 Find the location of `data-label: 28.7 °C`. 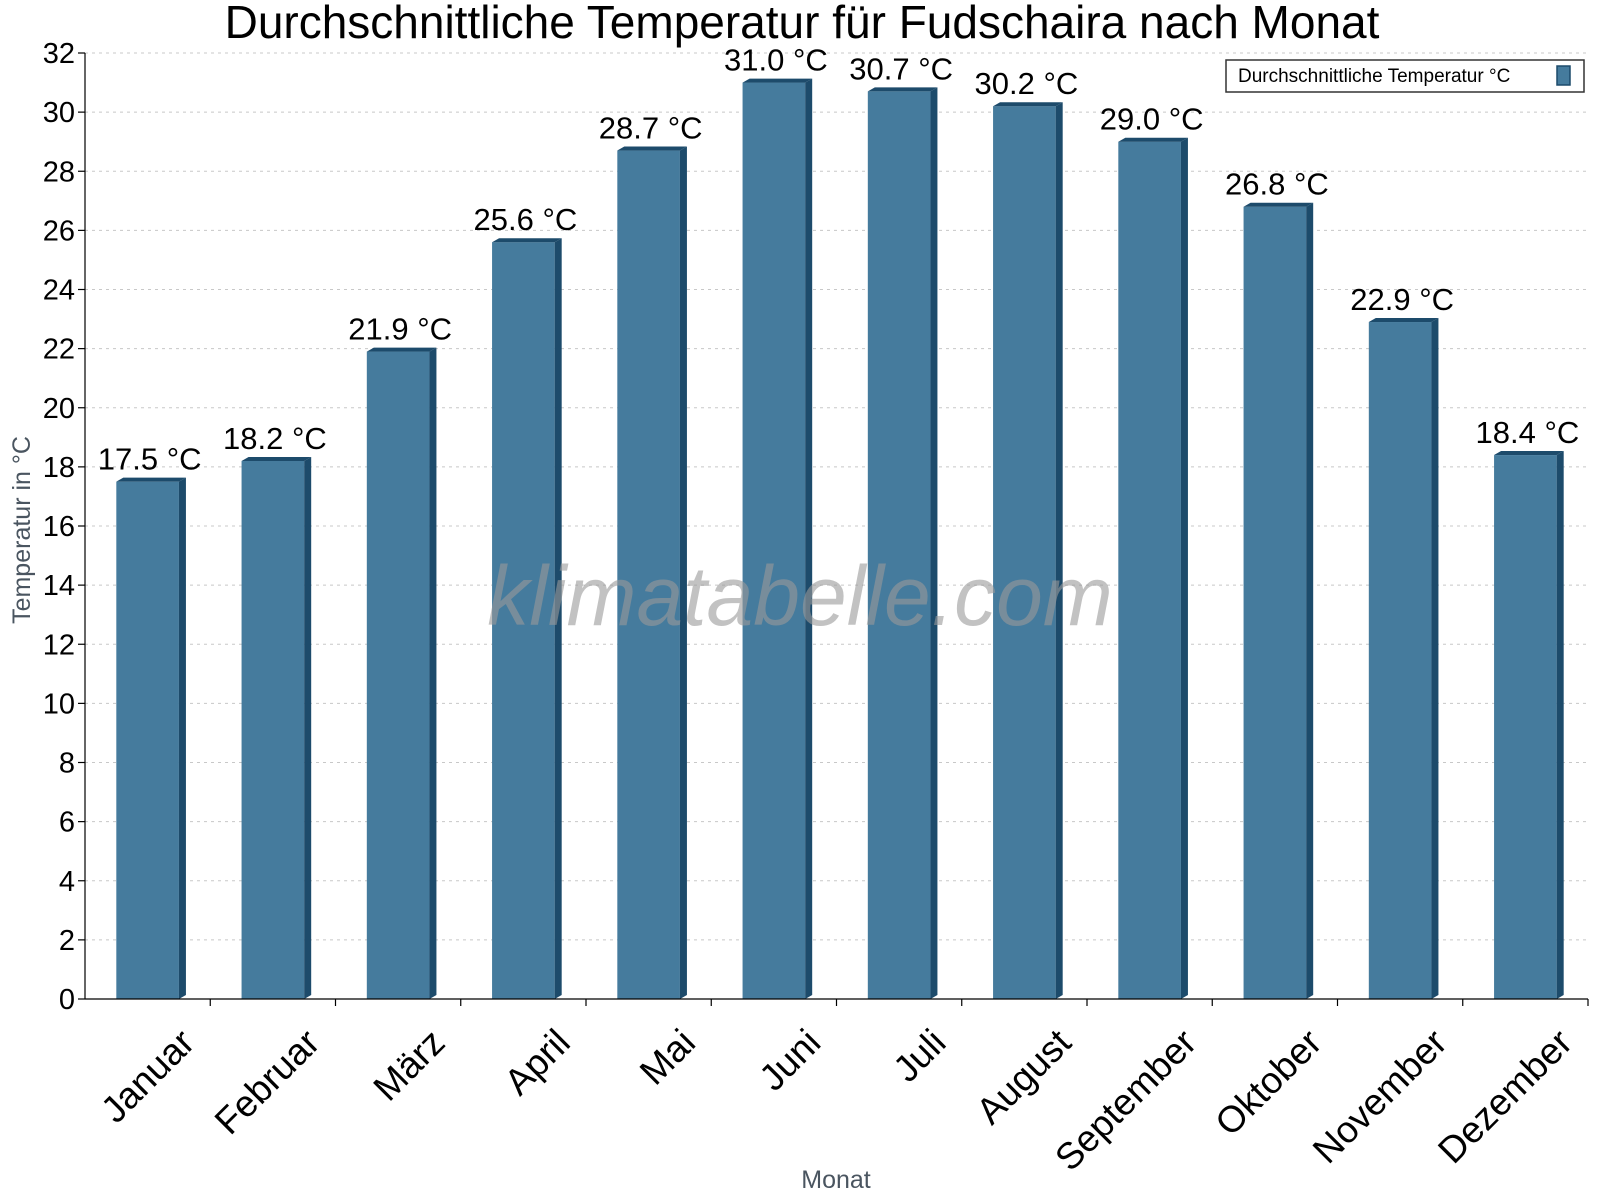

data-label: 28.7 °C is located at coordinates (651, 128).